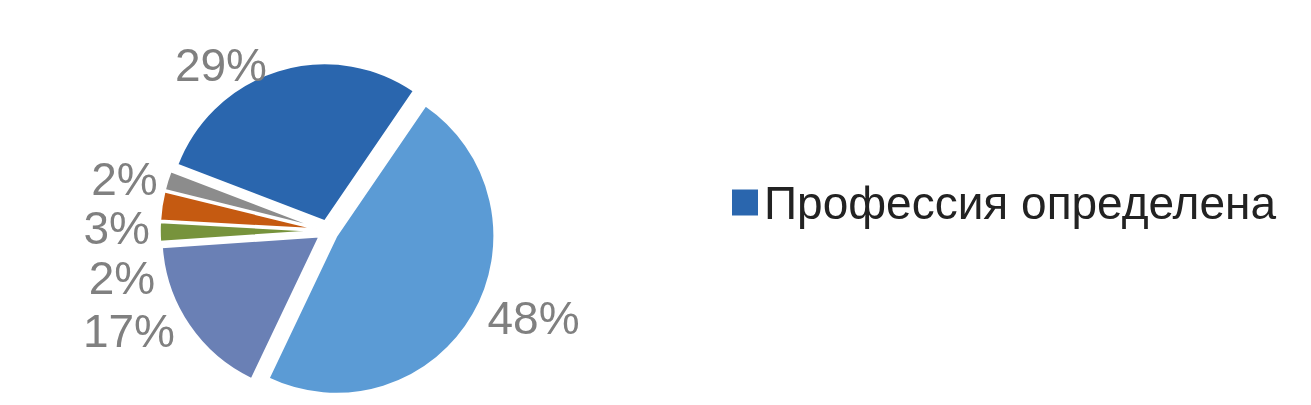  Describe the element at coordinates (533, 317) in the screenshot. I see `data-label: 48%` at that location.